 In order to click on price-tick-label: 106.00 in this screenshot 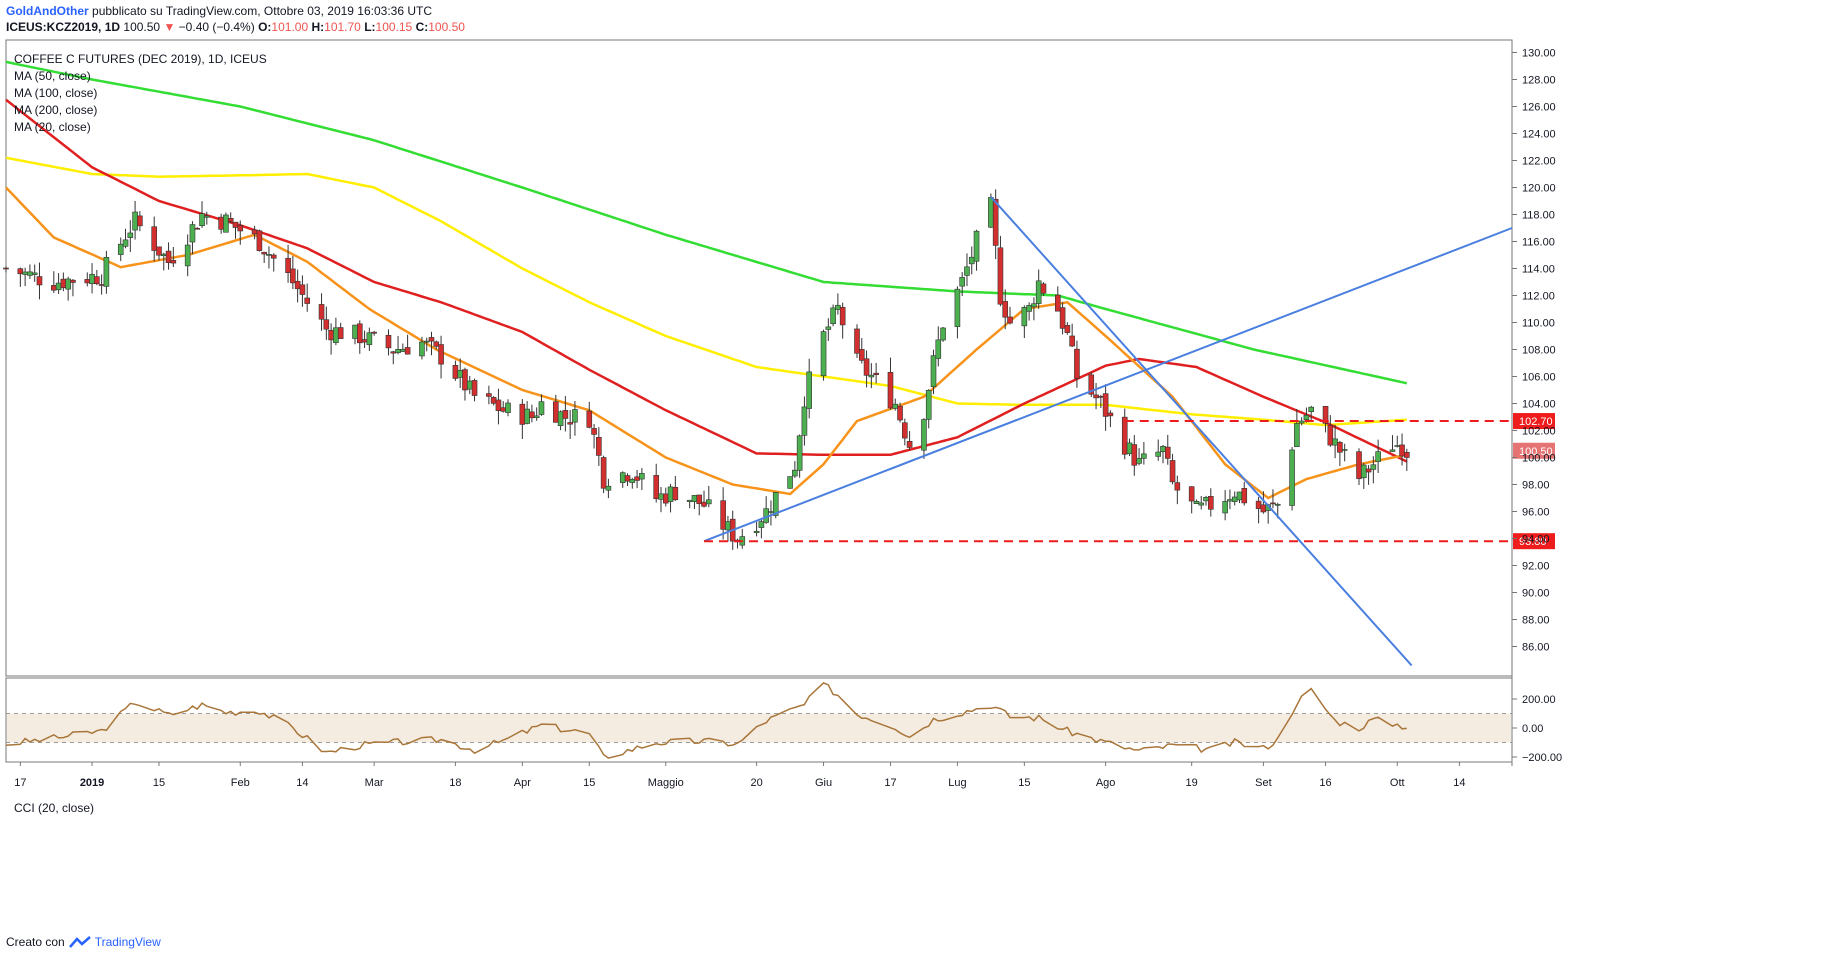, I will do `click(1539, 378)`.